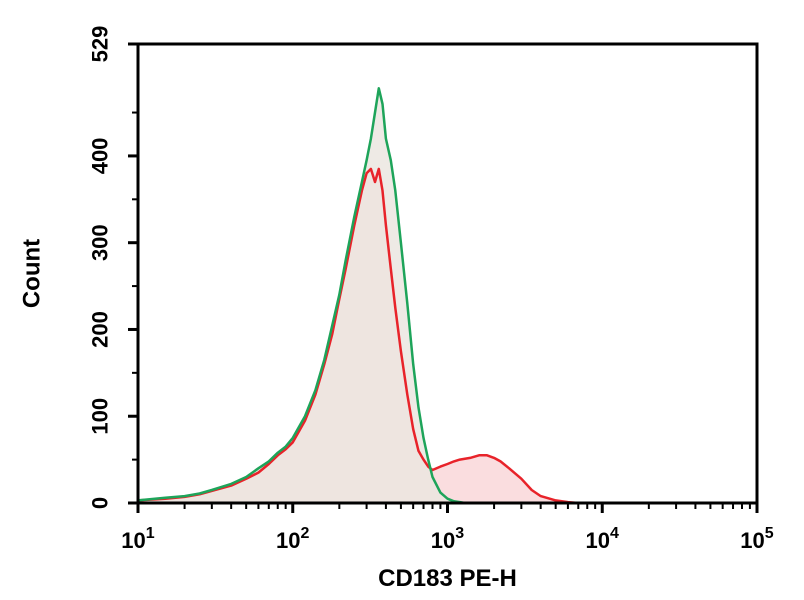  What do you see at coordinates (113, 267) in the screenshot?
I see `y-axis-ticks: 0 100 200 300 400 529` at bounding box center [113, 267].